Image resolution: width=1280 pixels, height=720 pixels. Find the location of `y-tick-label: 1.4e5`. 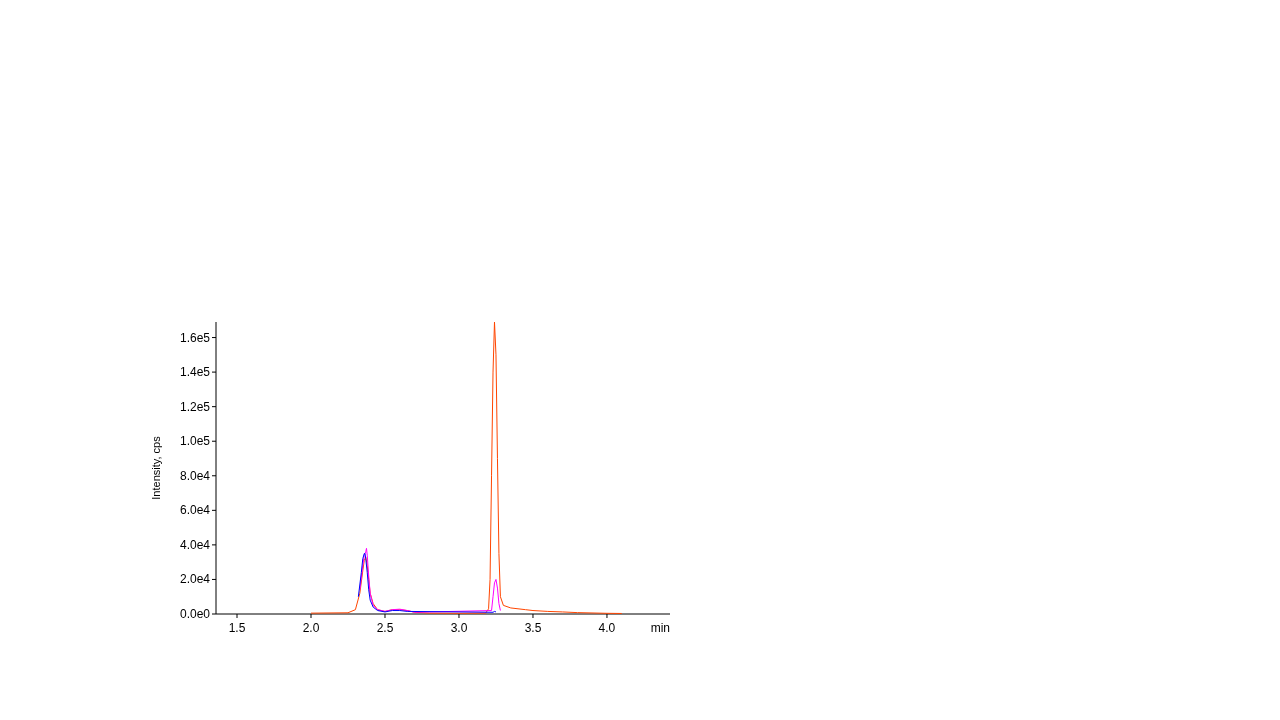

y-tick-label: 1.4e5 is located at coordinates (195, 372).